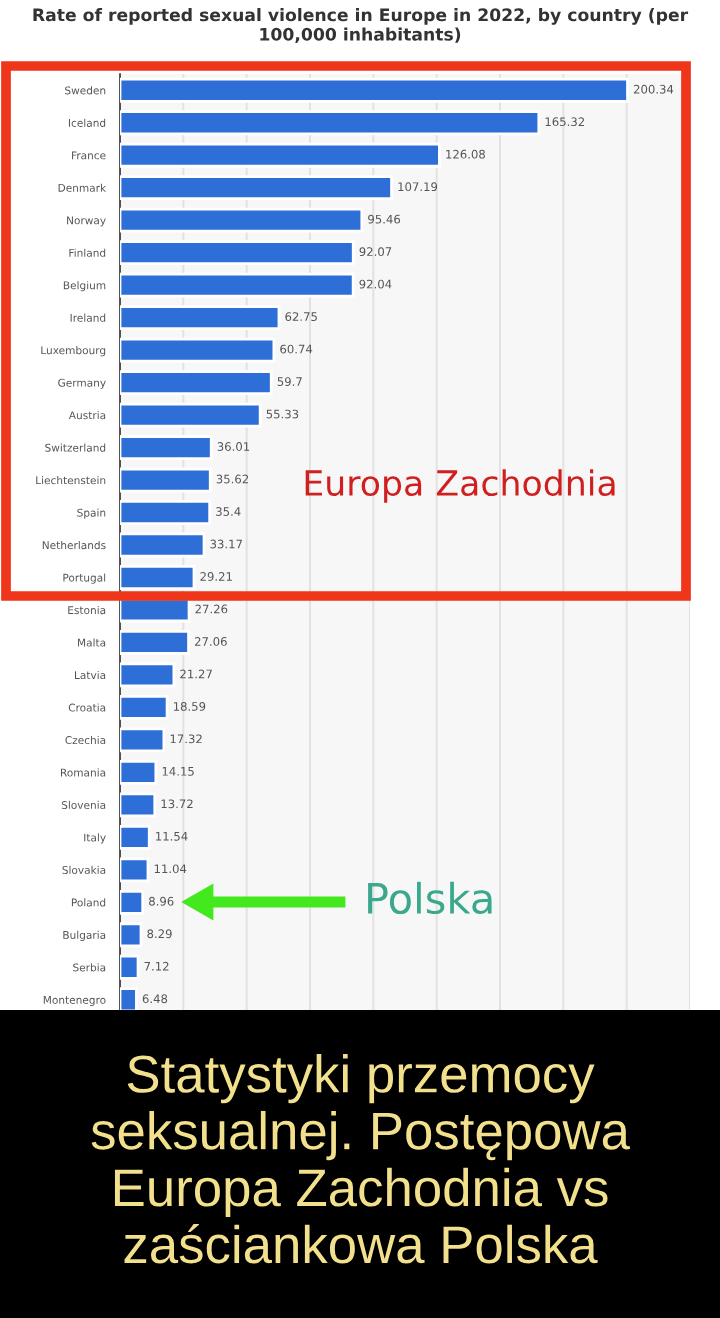  Describe the element at coordinates (360, 1159) in the screenshot. I see `text: Statystyki przemocy seksualnej. Postępowa Europa Zachodnia vs zaściankowa Polska` at that location.